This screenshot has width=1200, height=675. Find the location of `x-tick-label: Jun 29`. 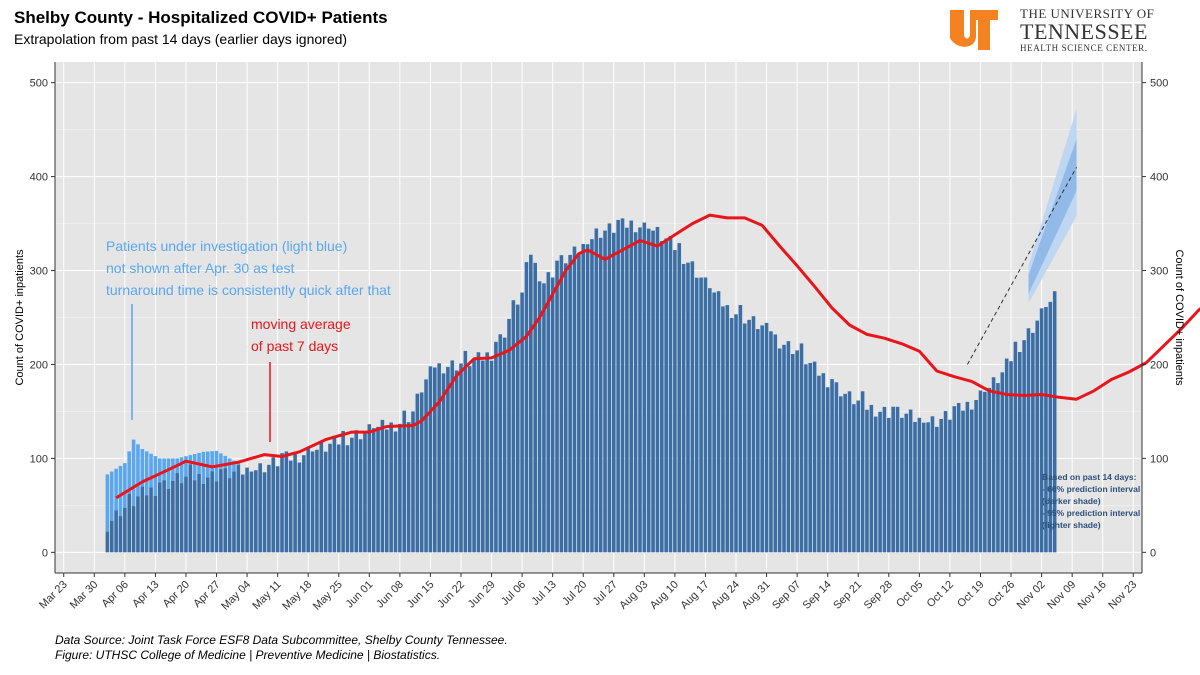

x-tick-label: Jun 29 is located at coordinates (482, 595).